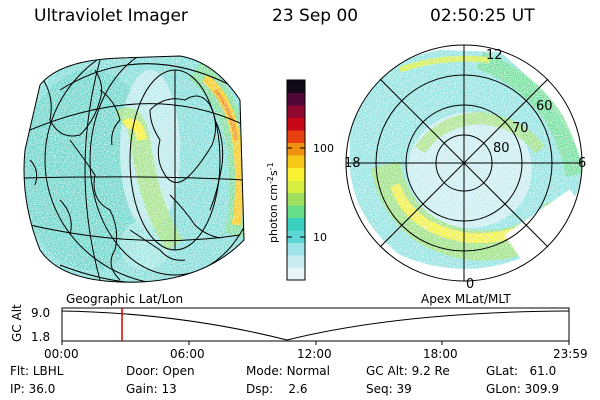 The width and height of the screenshot is (600, 400). Describe the element at coordinates (466, 299) in the screenshot. I see `right-map-caption: Apex MLat/MLT` at that location.